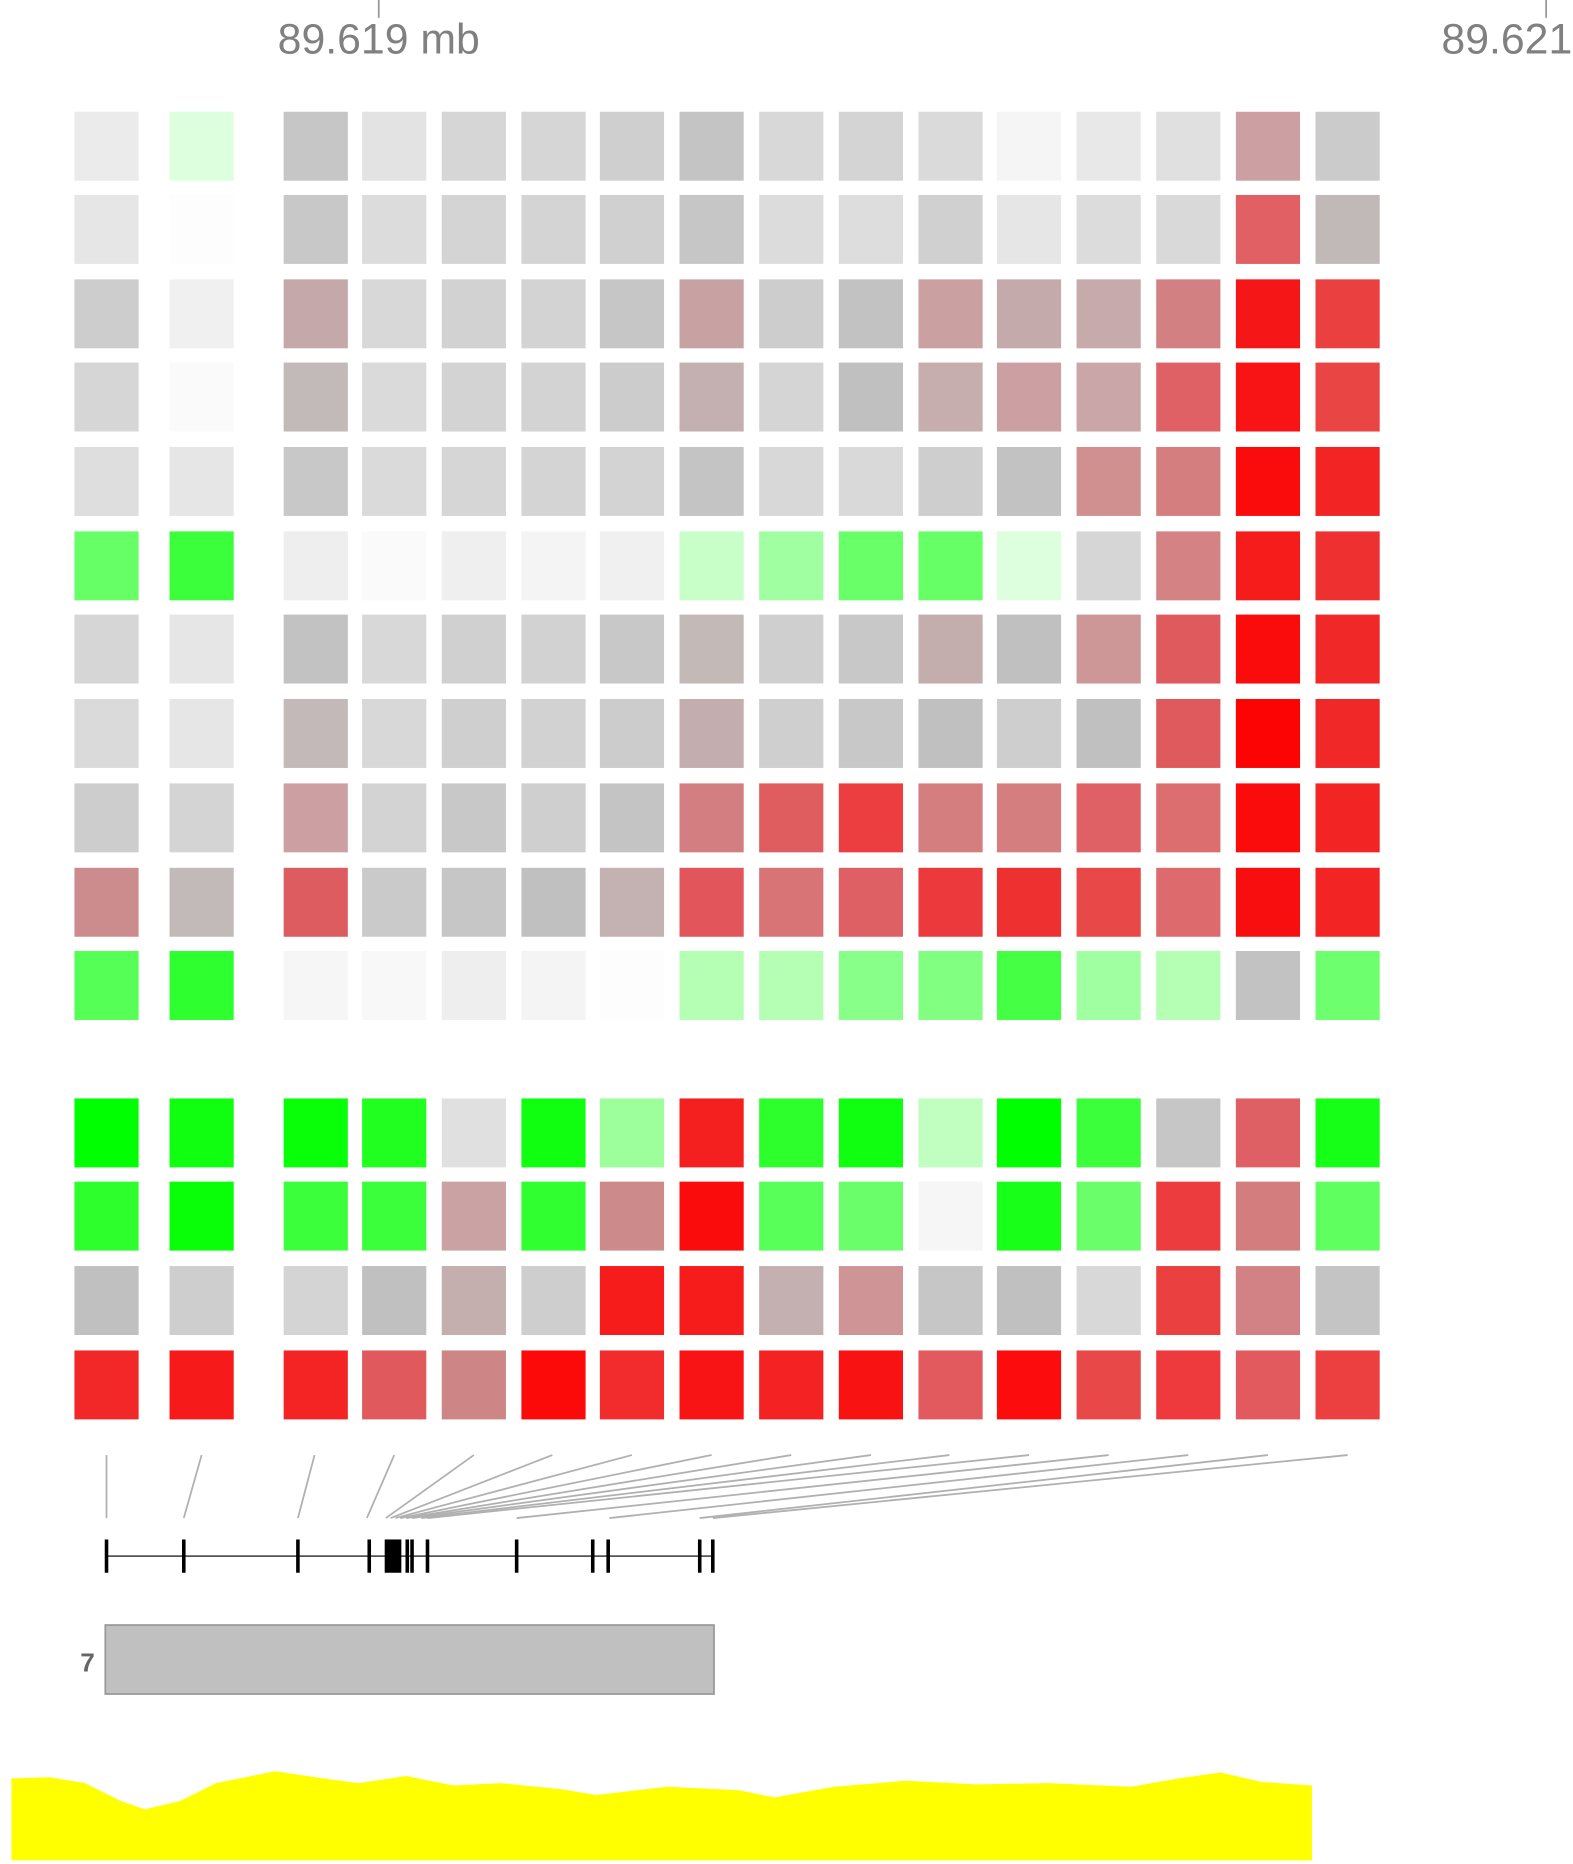 This screenshot has height=1864, width=1573. I want to click on exon-links, so click(726, 1486).